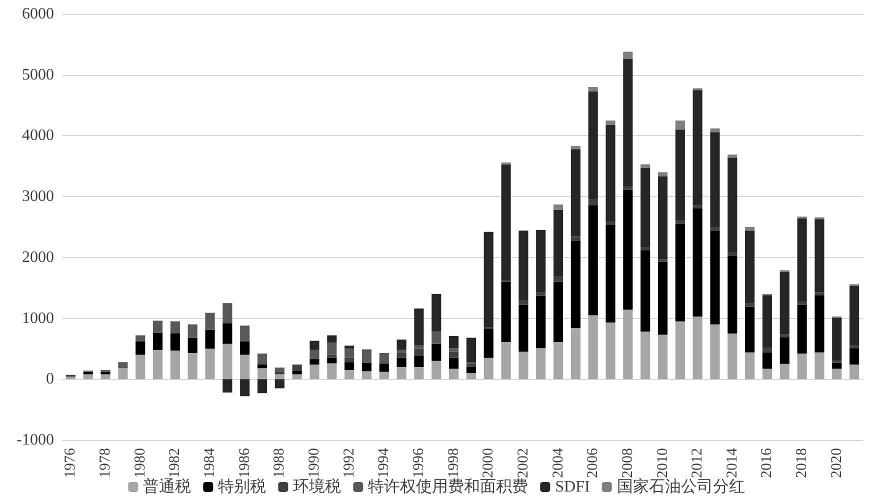 The width and height of the screenshot is (873, 502). What do you see at coordinates (384, 463) in the screenshot?
I see `x-tick-label: 1994` at bounding box center [384, 463].